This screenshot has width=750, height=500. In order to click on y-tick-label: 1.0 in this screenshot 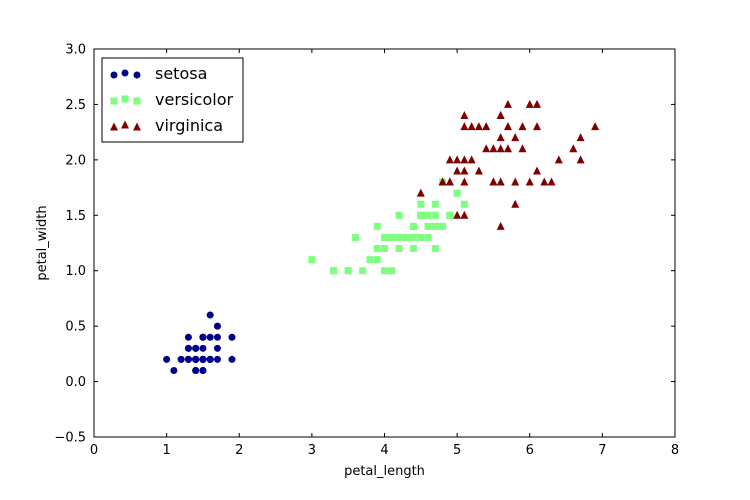, I will do `click(75, 271)`.